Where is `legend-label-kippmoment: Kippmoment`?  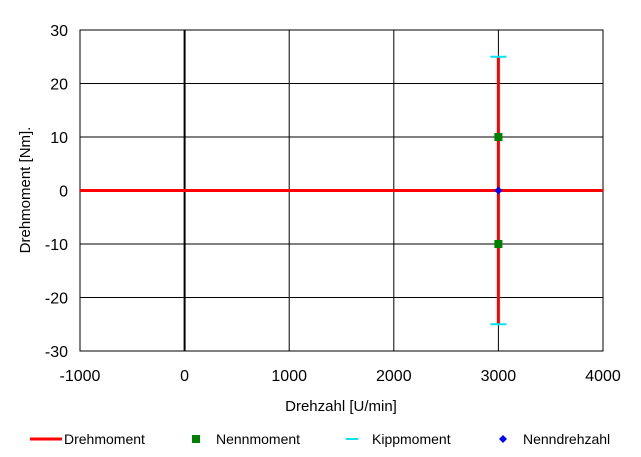
legend-label-kippmoment: Kippmoment is located at coordinates (411, 439).